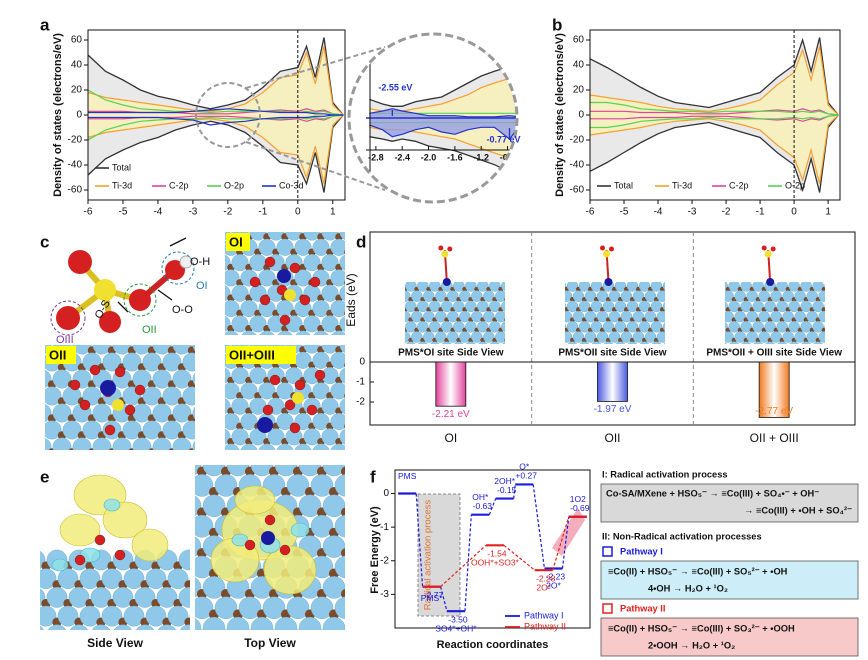 This screenshot has width=868, height=660. What do you see at coordinates (291, 185) in the screenshot?
I see `legend-label: Co-3d` at bounding box center [291, 185].